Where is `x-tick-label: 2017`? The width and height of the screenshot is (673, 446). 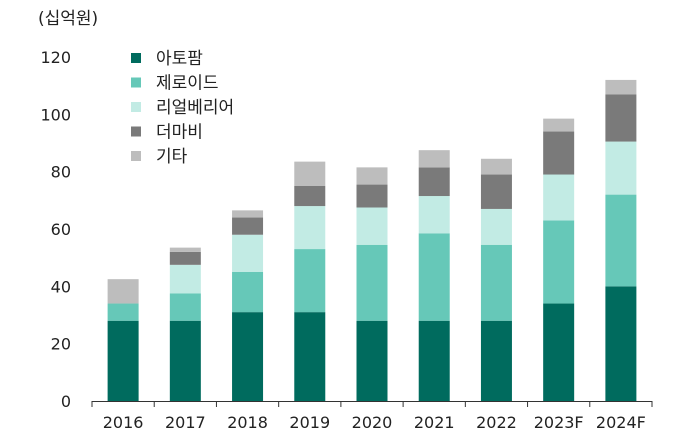
x-tick-label: 2017 is located at coordinates (185, 422).